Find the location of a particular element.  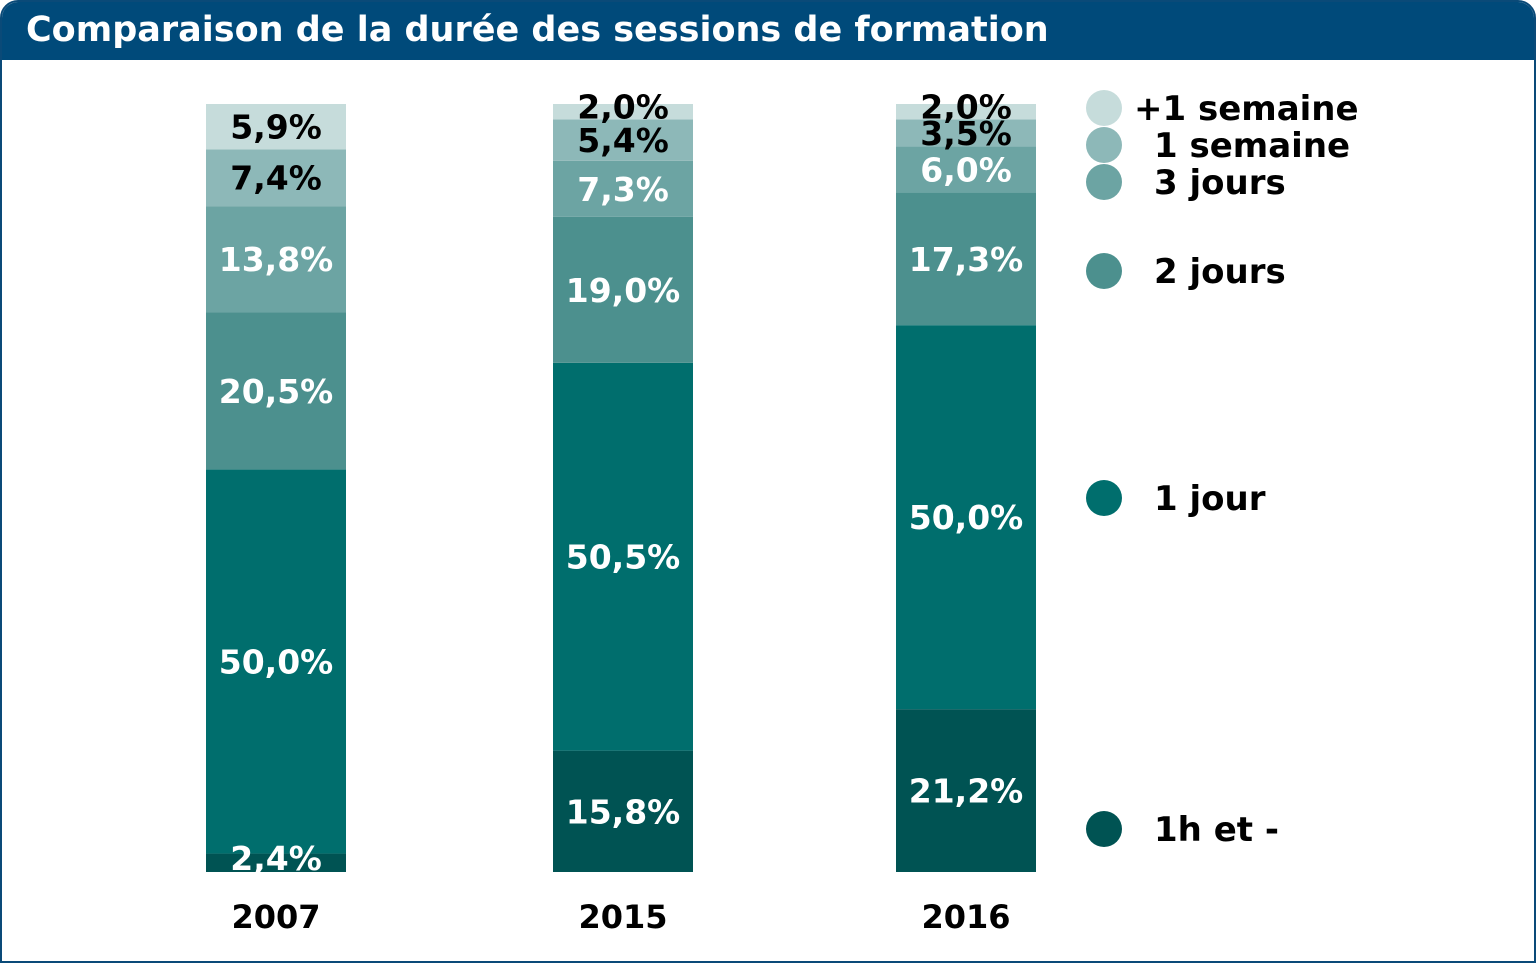

data-label-2015-1-jour: 50,5% is located at coordinates (623, 557).